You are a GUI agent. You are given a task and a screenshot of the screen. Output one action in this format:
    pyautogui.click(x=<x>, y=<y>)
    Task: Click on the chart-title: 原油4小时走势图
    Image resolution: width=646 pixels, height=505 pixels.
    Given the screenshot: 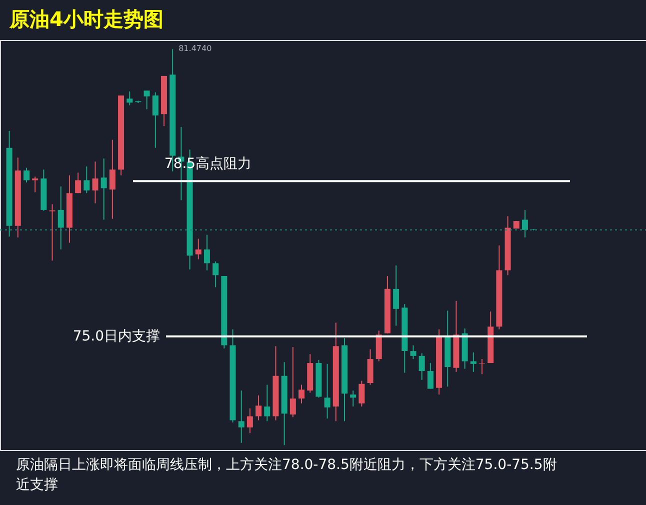 What is the action you would take?
    pyautogui.click(x=86, y=19)
    